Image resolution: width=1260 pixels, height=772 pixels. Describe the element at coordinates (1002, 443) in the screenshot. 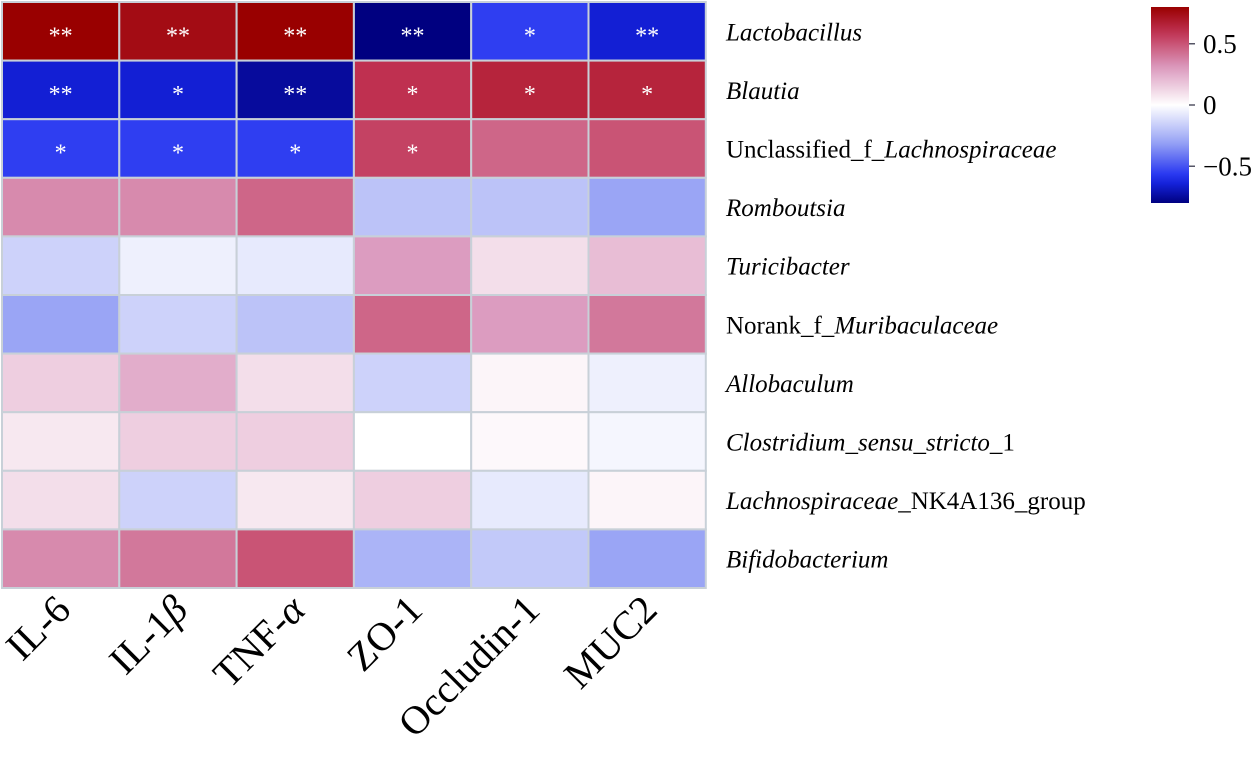

I see `row-label-part: _1` at that location.